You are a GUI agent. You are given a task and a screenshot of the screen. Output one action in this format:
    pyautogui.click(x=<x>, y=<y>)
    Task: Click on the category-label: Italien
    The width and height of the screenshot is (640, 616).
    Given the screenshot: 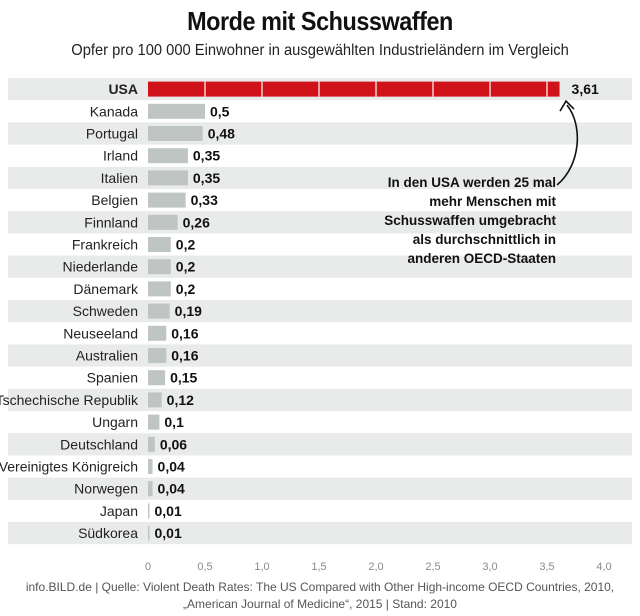 What is the action you would take?
    pyautogui.click(x=119, y=178)
    